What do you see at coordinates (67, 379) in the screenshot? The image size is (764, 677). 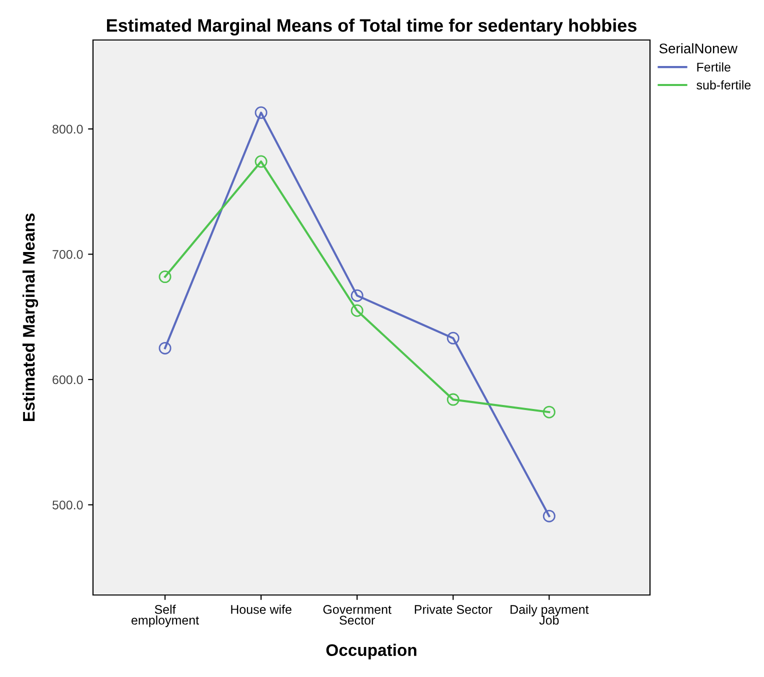 I see `y-tick-label: 600.0` at bounding box center [67, 379].